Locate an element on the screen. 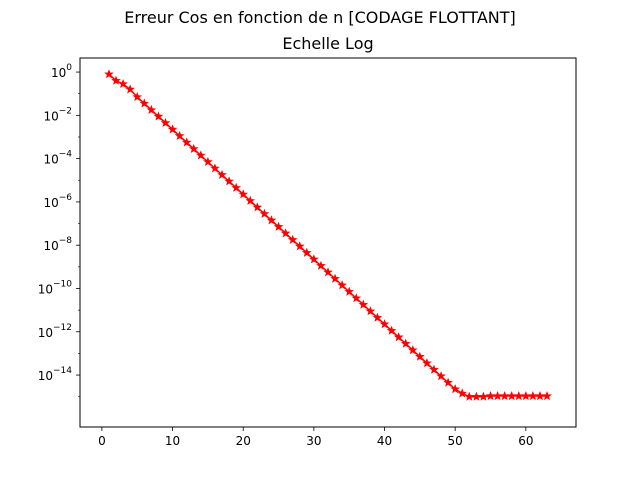 The width and height of the screenshot is (640, 480). y-tick-label: 10⁰ is located at coordinates (61, 71).